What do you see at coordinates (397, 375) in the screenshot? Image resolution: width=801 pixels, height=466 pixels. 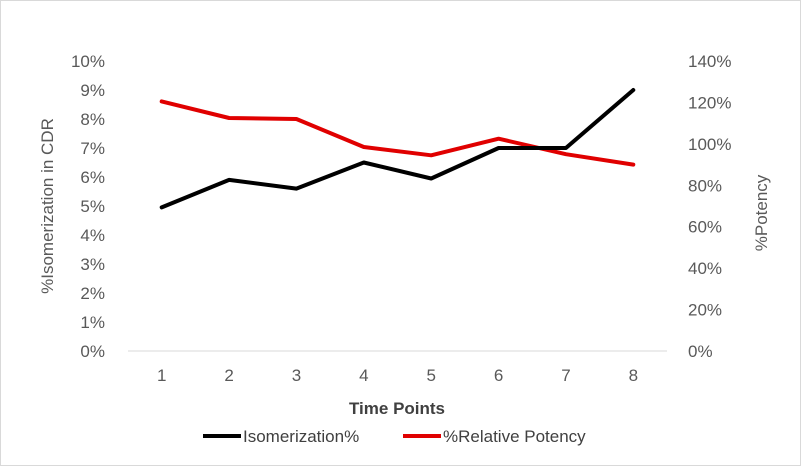 I see `x-axis-ticks: 1 2 3 4 5 6 7 8` at bounding box center [397, 375].